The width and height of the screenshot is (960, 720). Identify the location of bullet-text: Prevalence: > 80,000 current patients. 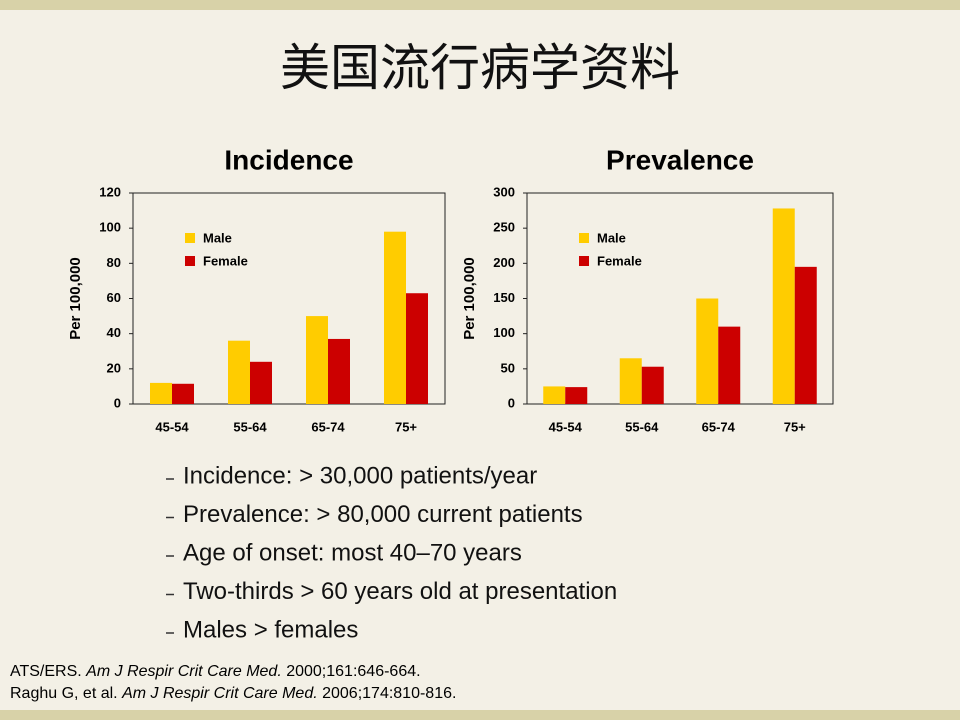
(383, 514).